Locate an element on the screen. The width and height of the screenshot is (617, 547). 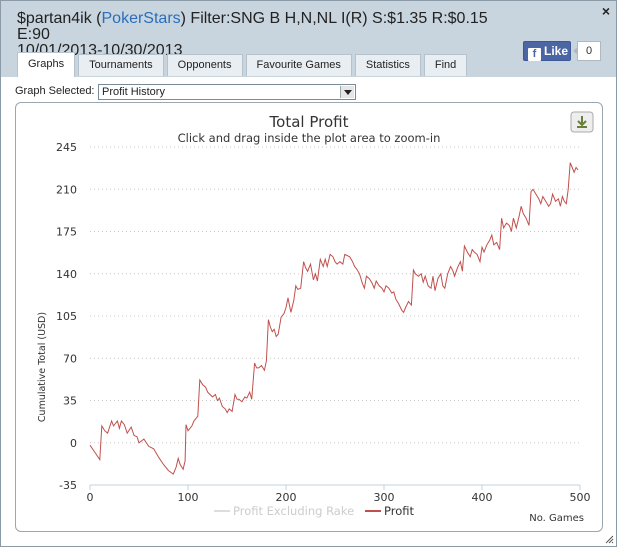
y-tick-label: 0 is located at coordinates (73, 443).